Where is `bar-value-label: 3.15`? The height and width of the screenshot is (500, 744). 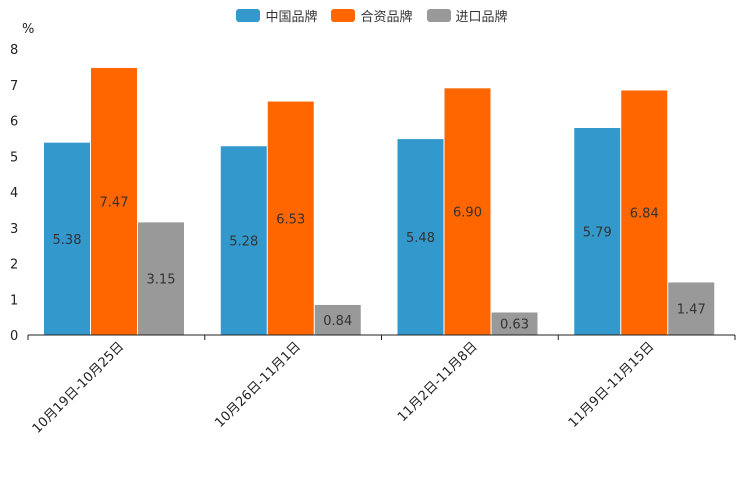 bar-value-label: 3.15 is located at coordinates (161, 280).